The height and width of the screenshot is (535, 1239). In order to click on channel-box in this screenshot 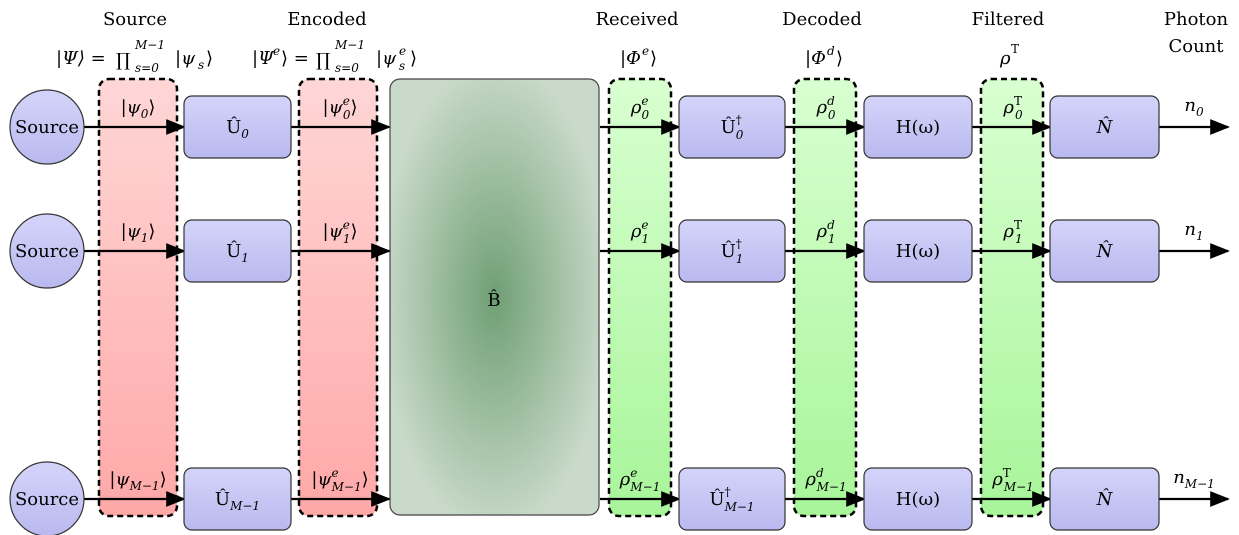, I will do `click(494, 297)`.